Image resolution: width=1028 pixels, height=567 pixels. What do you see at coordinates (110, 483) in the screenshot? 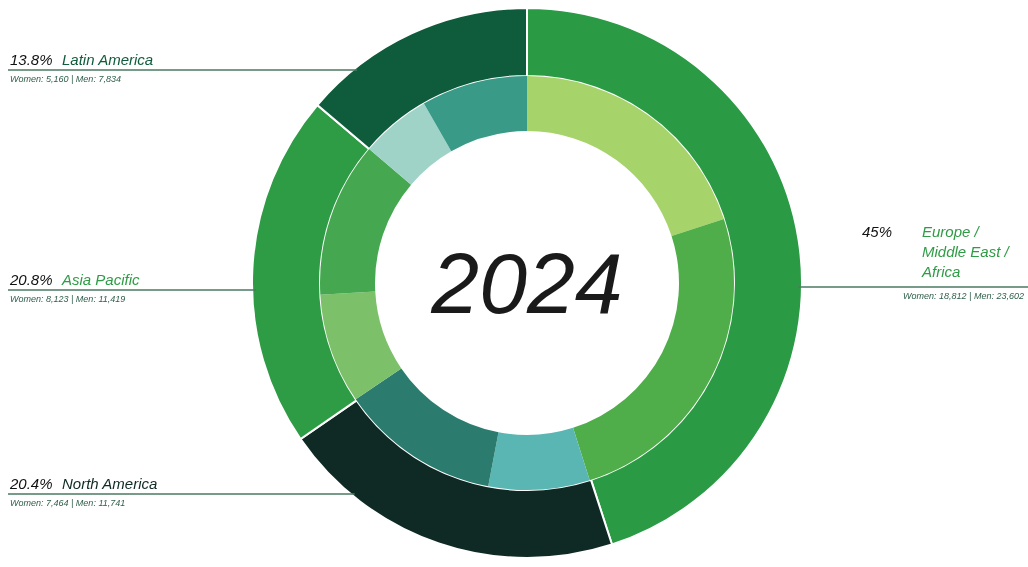
I see `slice-label: North America` at bounding box center [110, 483].